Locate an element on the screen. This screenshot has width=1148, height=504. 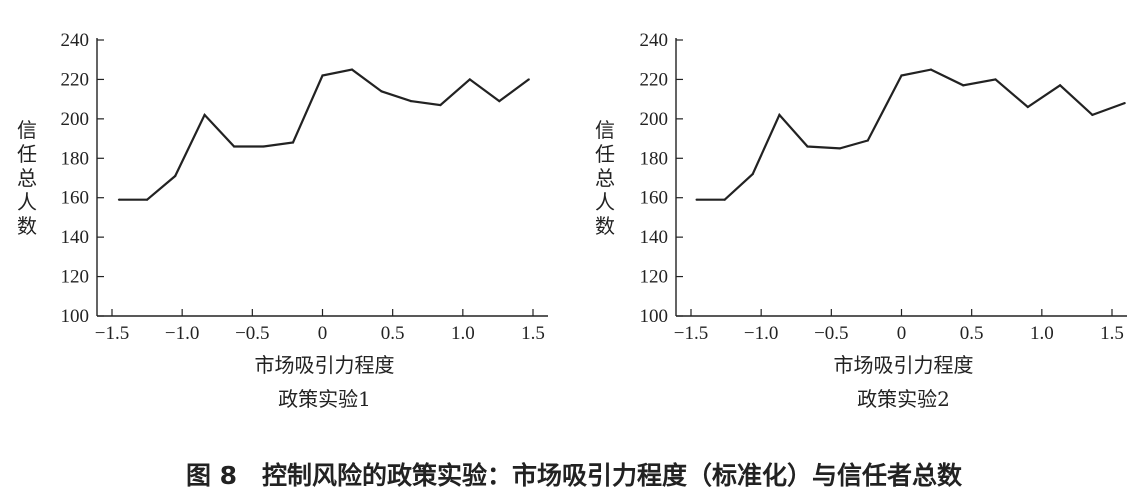
panel-subtitle: 政策实验2 is located at coordinates (903, 399).